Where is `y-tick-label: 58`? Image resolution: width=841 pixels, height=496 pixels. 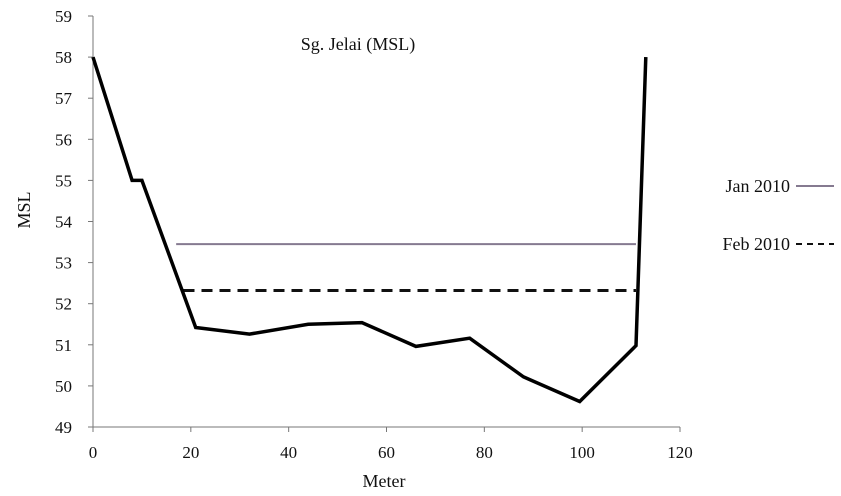 y-tick-label: 58 is located at coordinates (63, 57).